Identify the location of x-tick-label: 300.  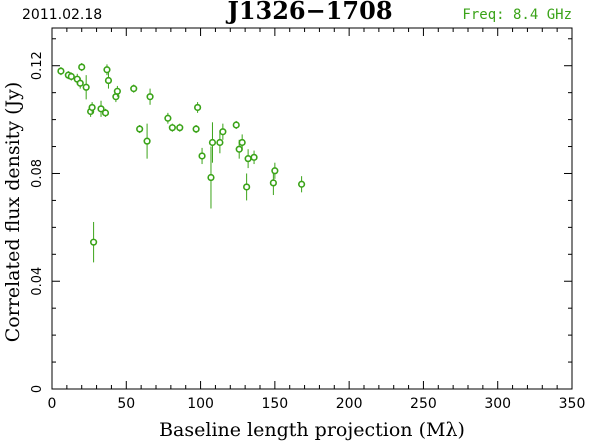
(497, 404).